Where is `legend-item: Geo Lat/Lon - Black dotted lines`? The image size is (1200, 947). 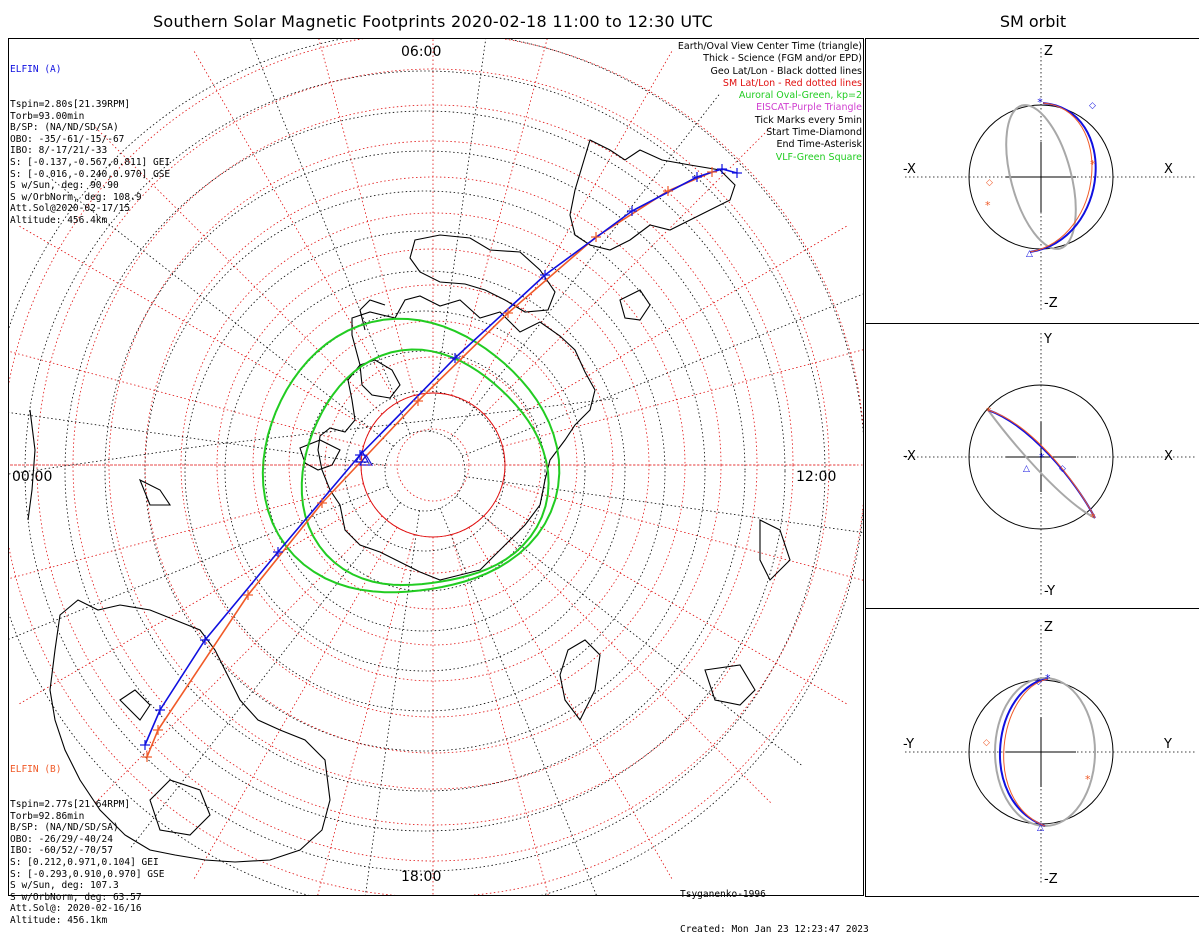 legend-item: Geo Lat/Lon - Black dotted lines is located at coordinates (786, 71).